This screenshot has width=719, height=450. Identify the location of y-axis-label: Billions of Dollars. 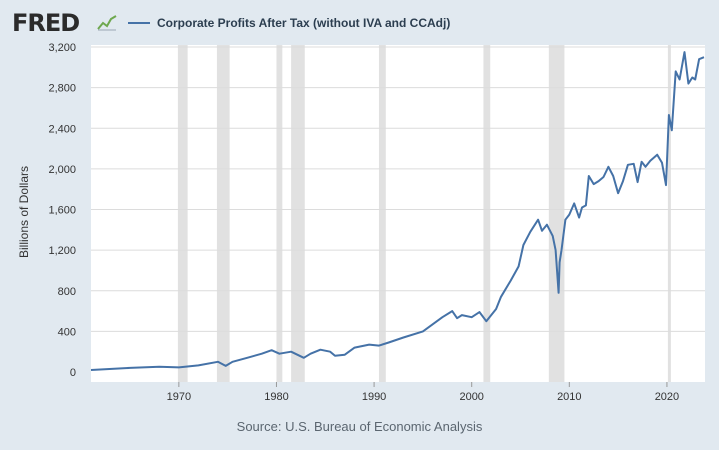
(24, 212).